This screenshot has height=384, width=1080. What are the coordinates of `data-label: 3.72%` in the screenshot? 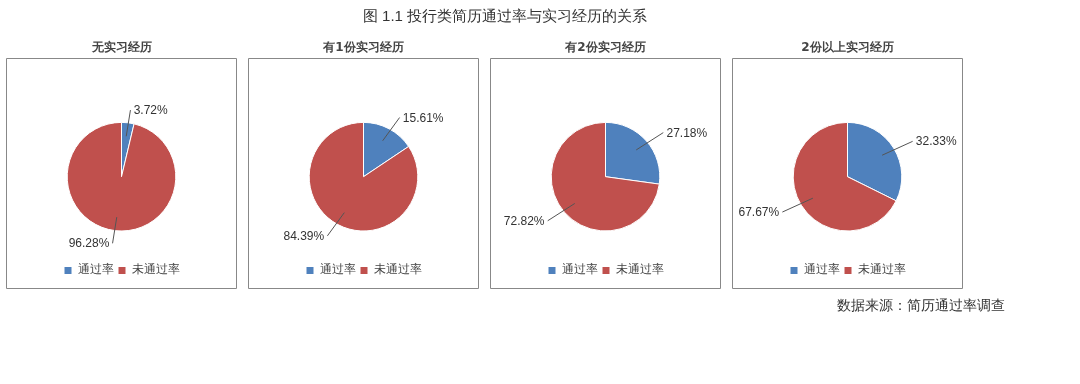 It's located at (150, 110).